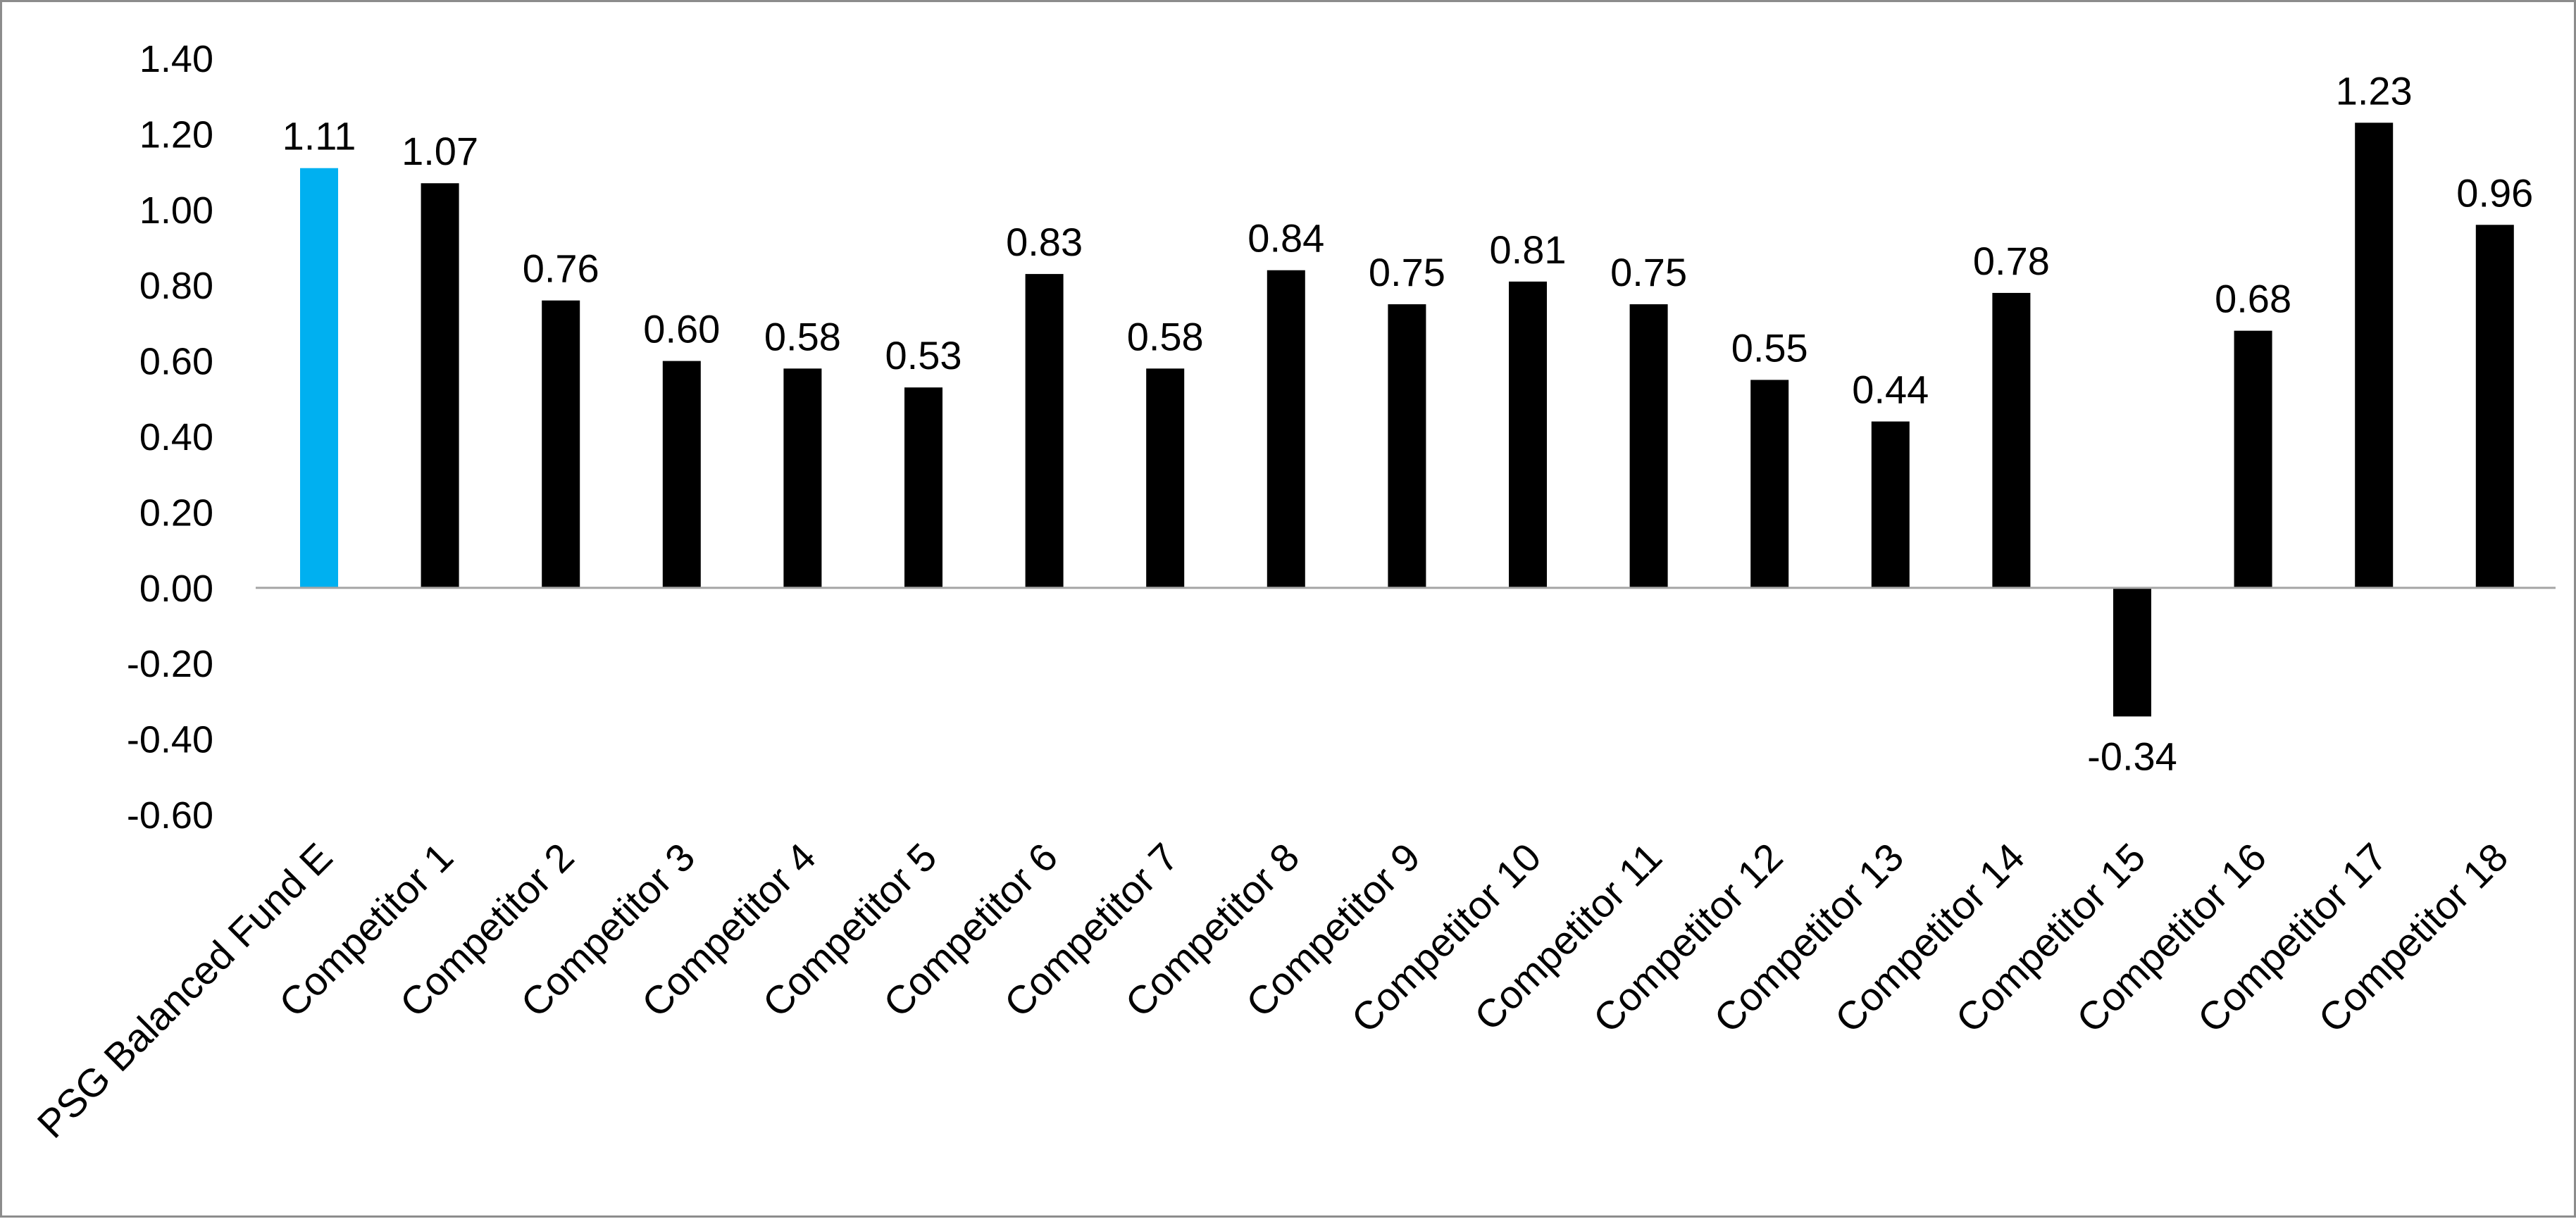 This screenshot has width=2576, height=1219. Describe the element at coordinates (2011, 261) in the screenshot. I see `data-label: 0.78` at that location.